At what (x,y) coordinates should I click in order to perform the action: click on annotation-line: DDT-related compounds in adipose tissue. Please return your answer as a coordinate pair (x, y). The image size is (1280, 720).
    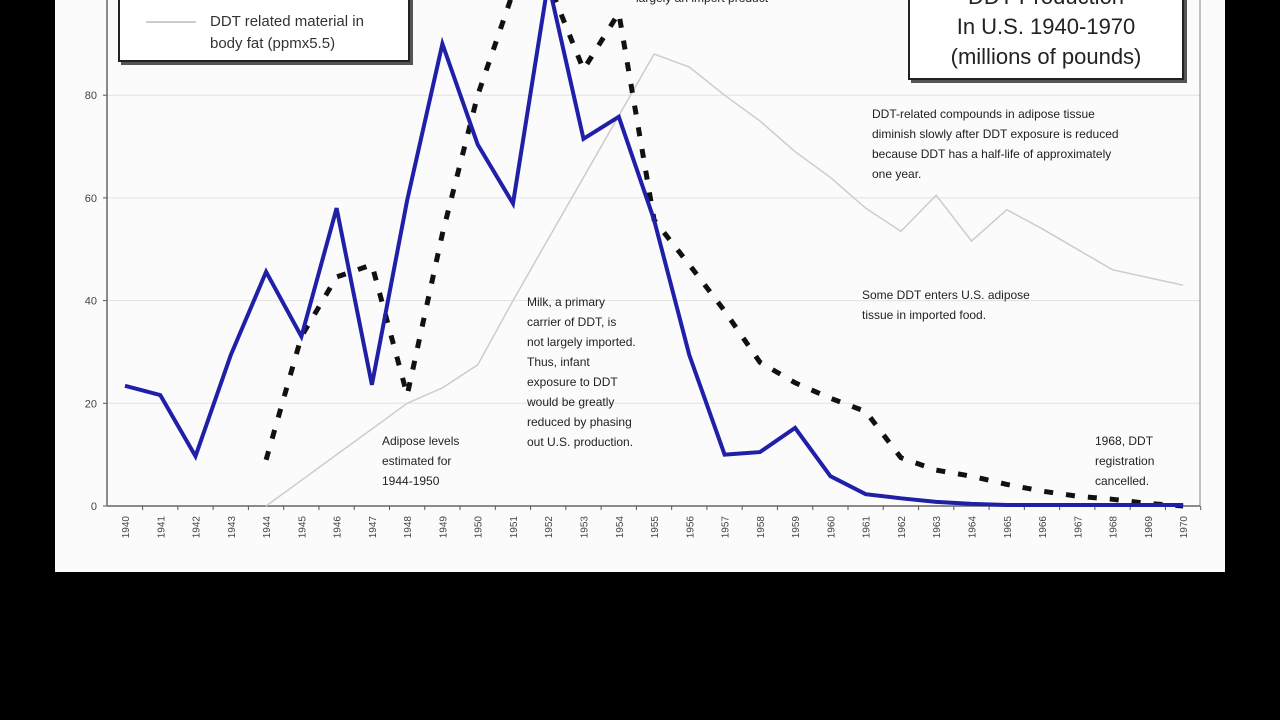
    Looking at the image, I should click on (983, 114).